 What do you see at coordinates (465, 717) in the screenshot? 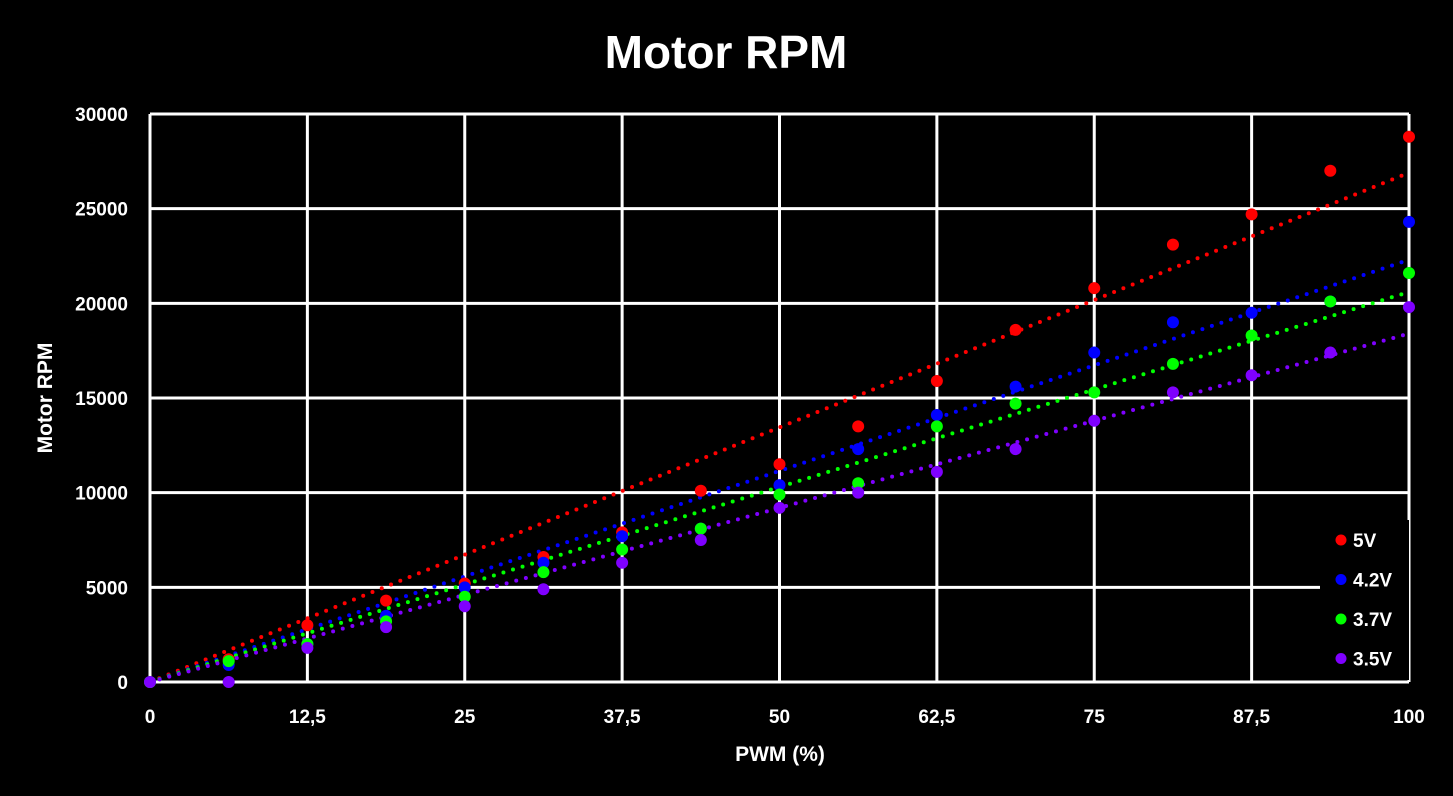
I see `x-tick-label: 25` at bounding box center [465, 717].